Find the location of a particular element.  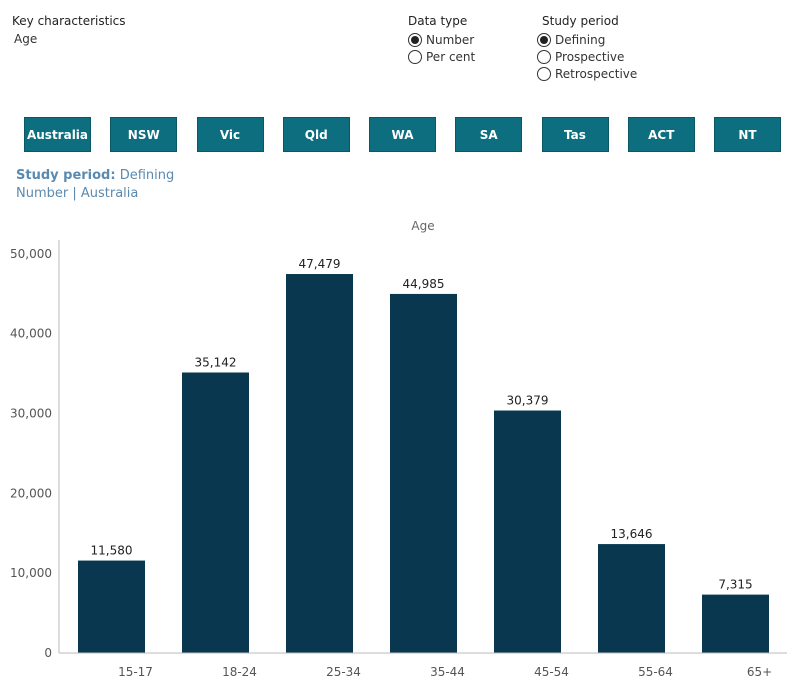

study-period-option-label: Retrospective is located at coordinates (596, 73).